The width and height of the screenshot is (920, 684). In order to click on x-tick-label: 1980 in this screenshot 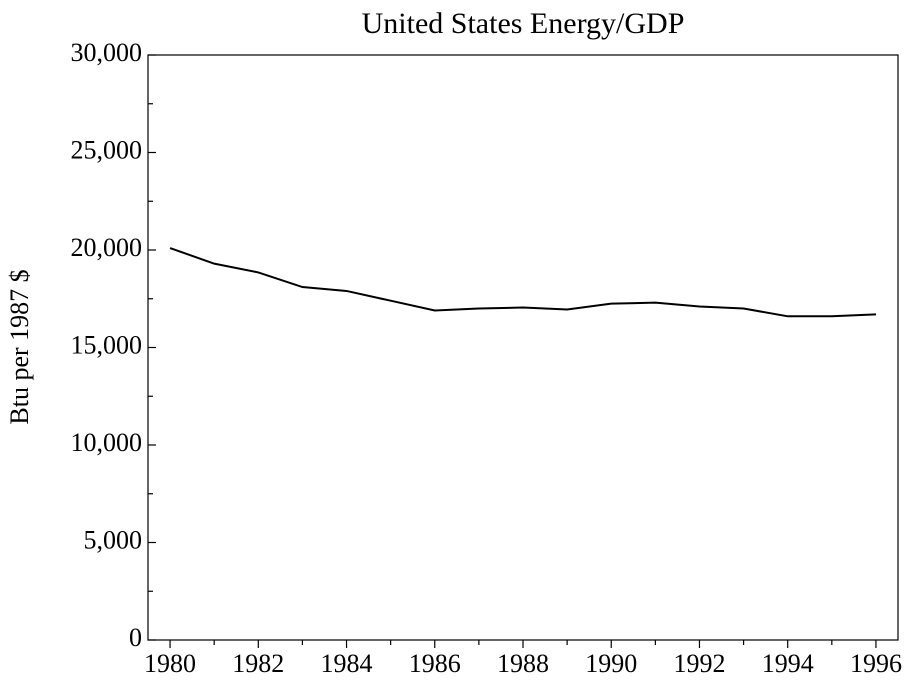, I will do `click(170, 663)`.